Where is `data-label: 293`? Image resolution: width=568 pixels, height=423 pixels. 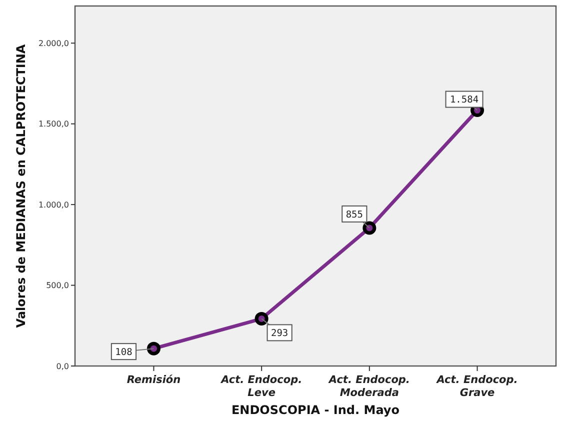
data-label: 293 is located at coordinates (279, 334).